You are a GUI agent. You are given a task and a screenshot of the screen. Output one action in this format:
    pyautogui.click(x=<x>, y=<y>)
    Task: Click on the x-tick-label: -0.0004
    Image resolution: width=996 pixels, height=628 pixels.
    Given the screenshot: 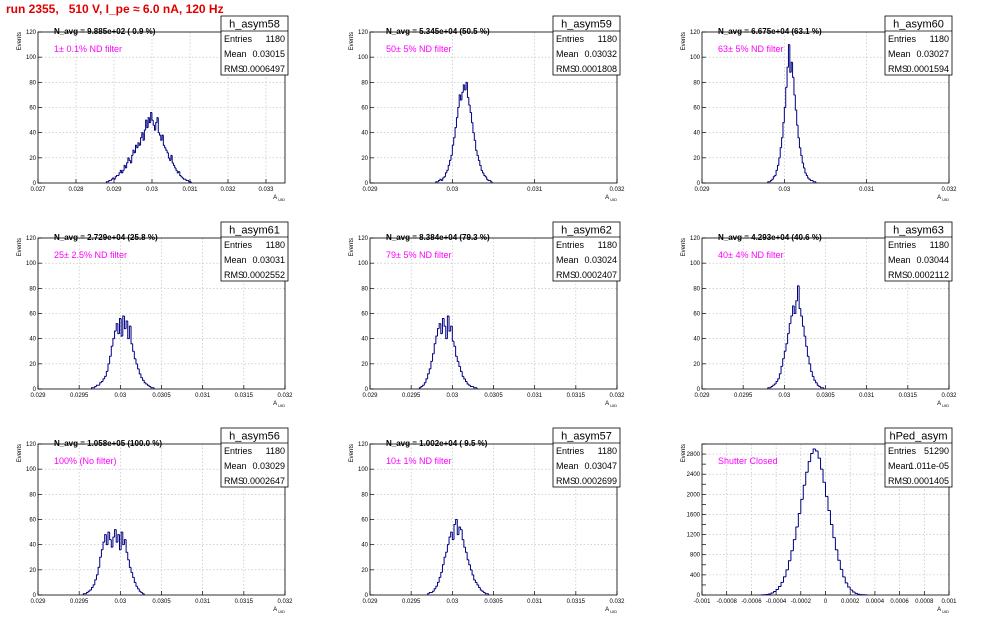 What is the action you would take?
    pyautogui.click(x=776, y=602)
    